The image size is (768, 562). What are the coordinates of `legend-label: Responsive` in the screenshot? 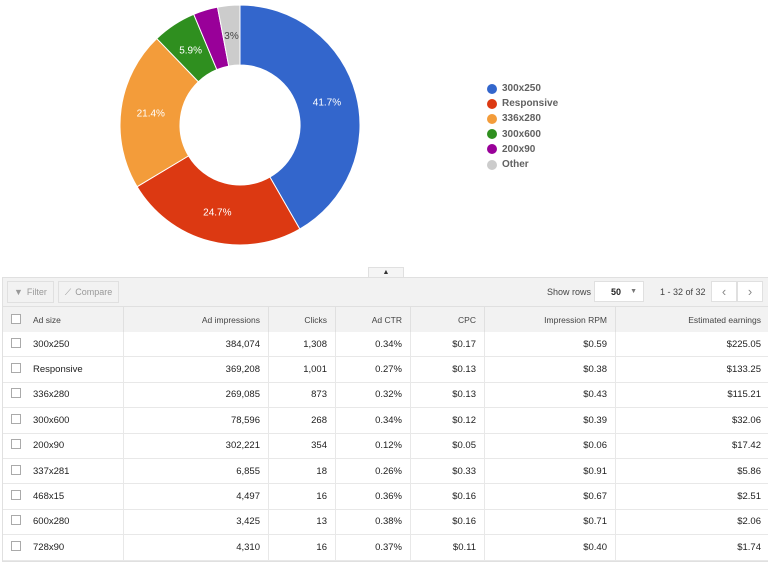 It's located at (530, 103).